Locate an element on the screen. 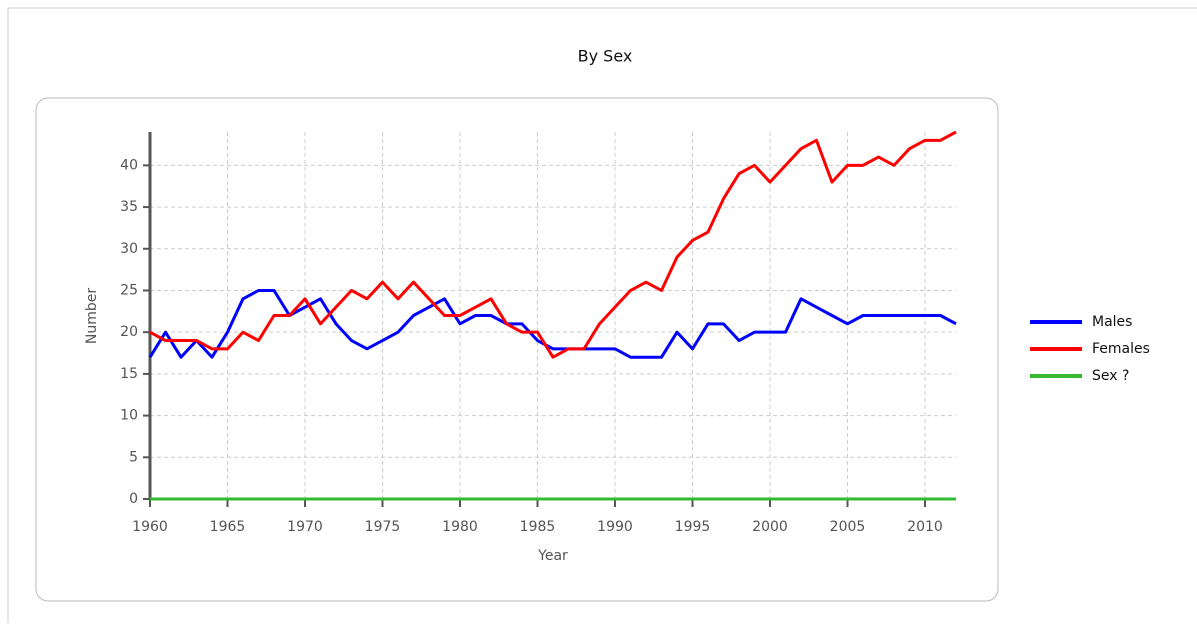 The image size is (1197, 627). series-line is located at coordinates (552, 323).